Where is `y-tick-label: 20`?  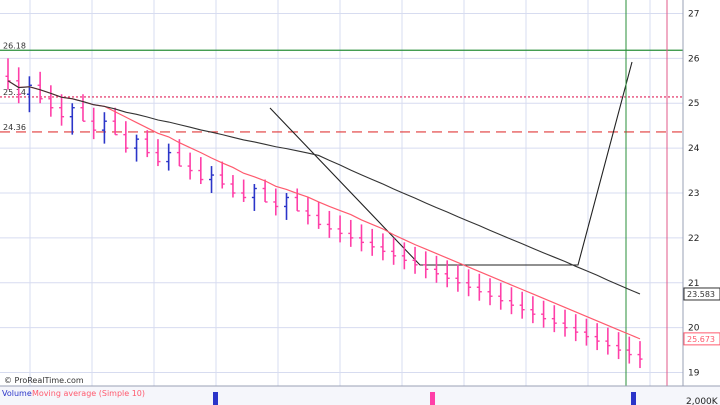
y-tick-label: 20 is located at coordinates (694, 329).